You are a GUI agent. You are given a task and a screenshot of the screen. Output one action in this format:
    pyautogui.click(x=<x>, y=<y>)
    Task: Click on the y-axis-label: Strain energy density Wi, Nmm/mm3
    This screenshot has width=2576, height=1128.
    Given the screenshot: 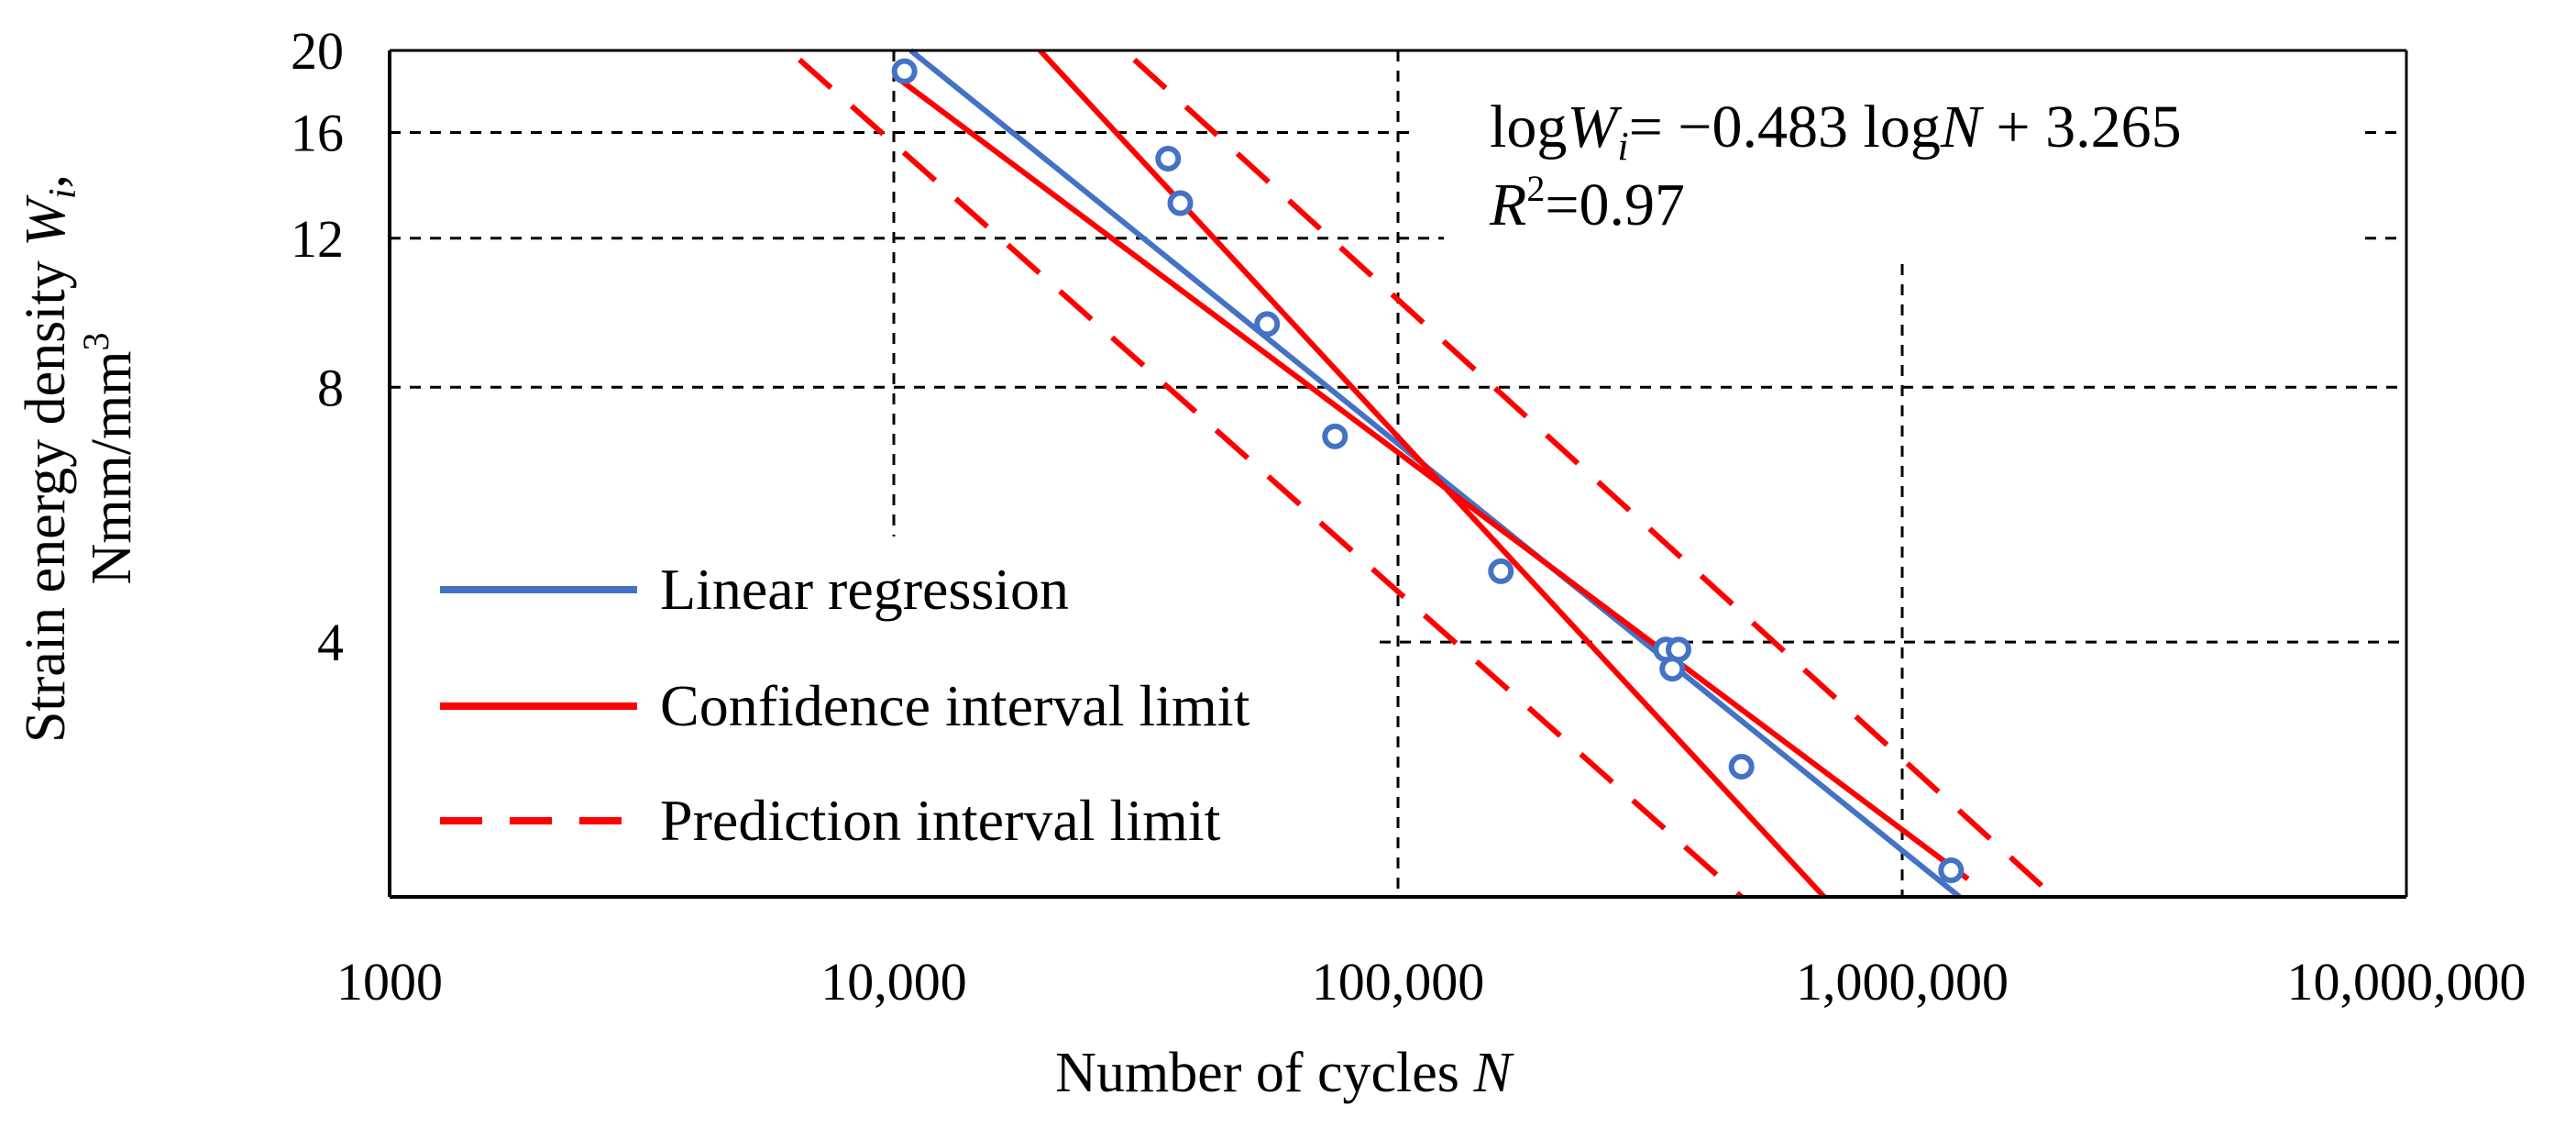 What is the action you would take?
    pyautogui.click(x=79, y=458)
    